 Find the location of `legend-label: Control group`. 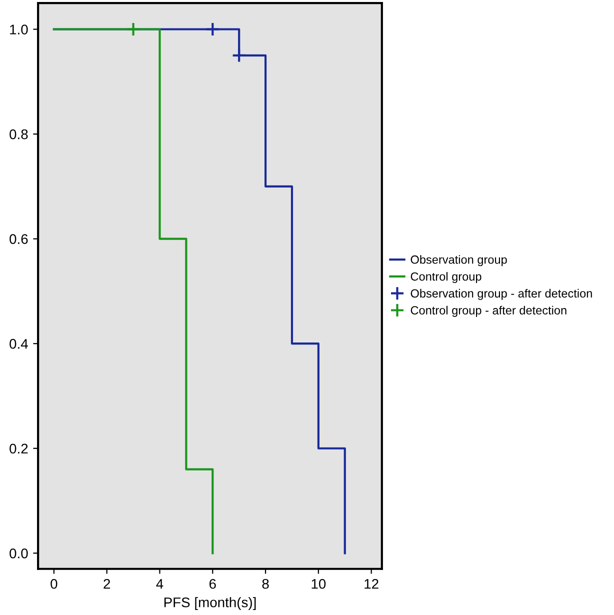

legend-label: Control group is located at coordinates (446, 278).